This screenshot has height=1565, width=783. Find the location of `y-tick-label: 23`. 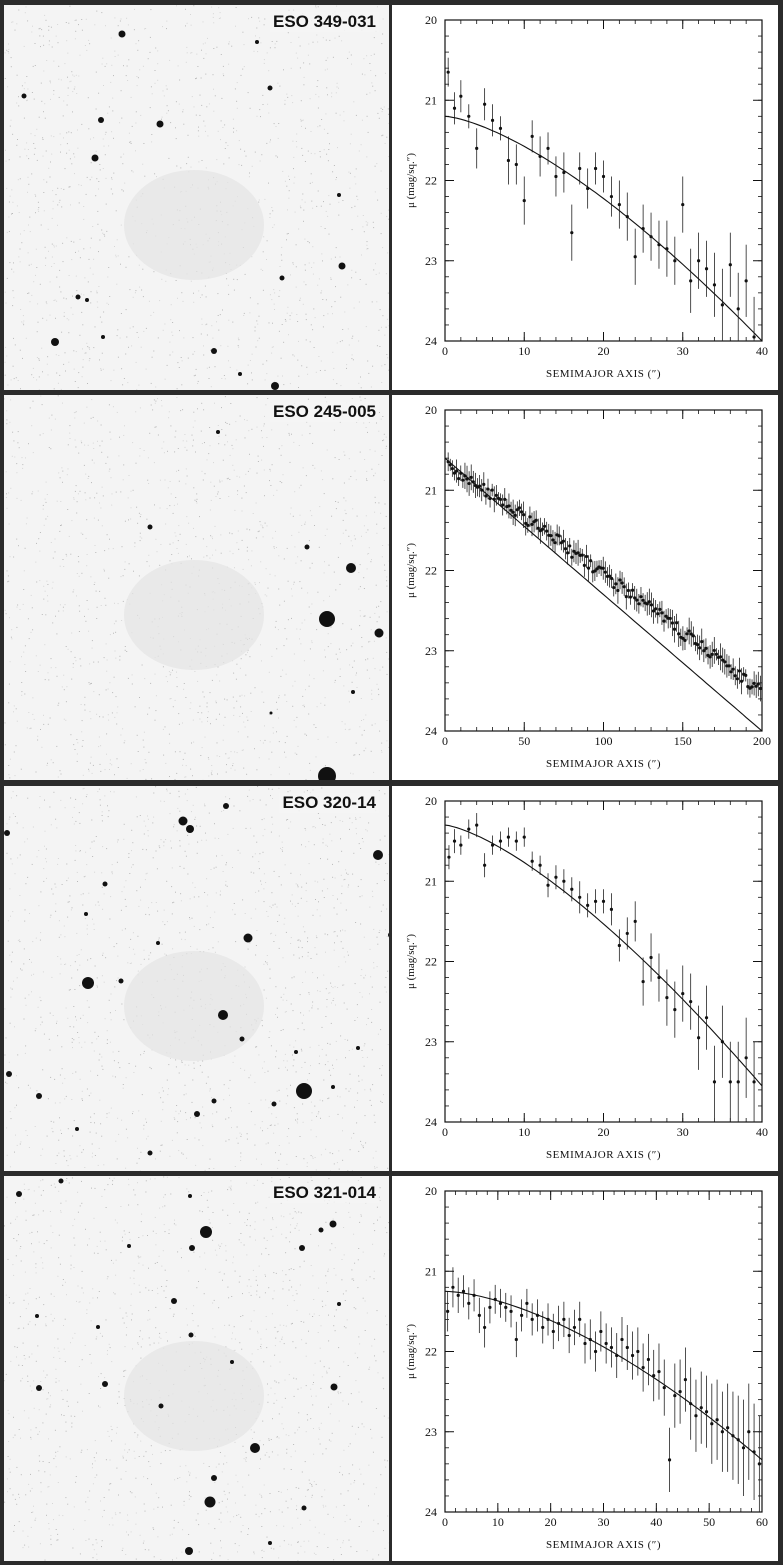

y-tick-label: 23 is located at coordinates (431, 261).